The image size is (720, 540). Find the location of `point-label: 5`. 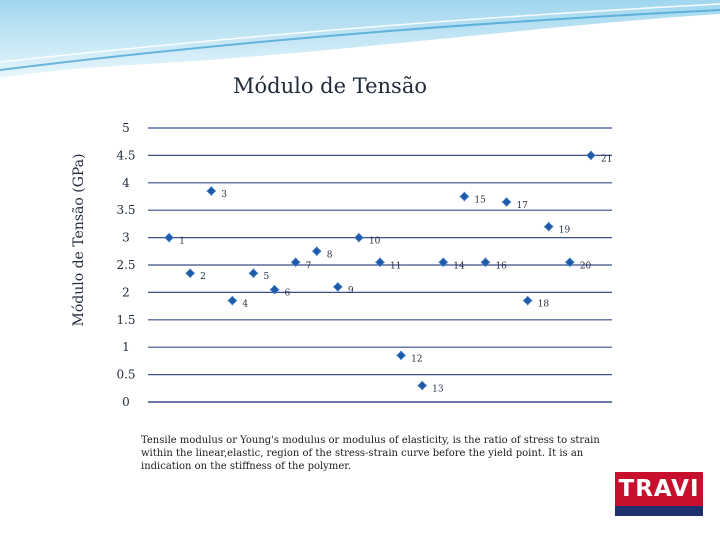

point-label: 5 is located at coordinates (266, 277).